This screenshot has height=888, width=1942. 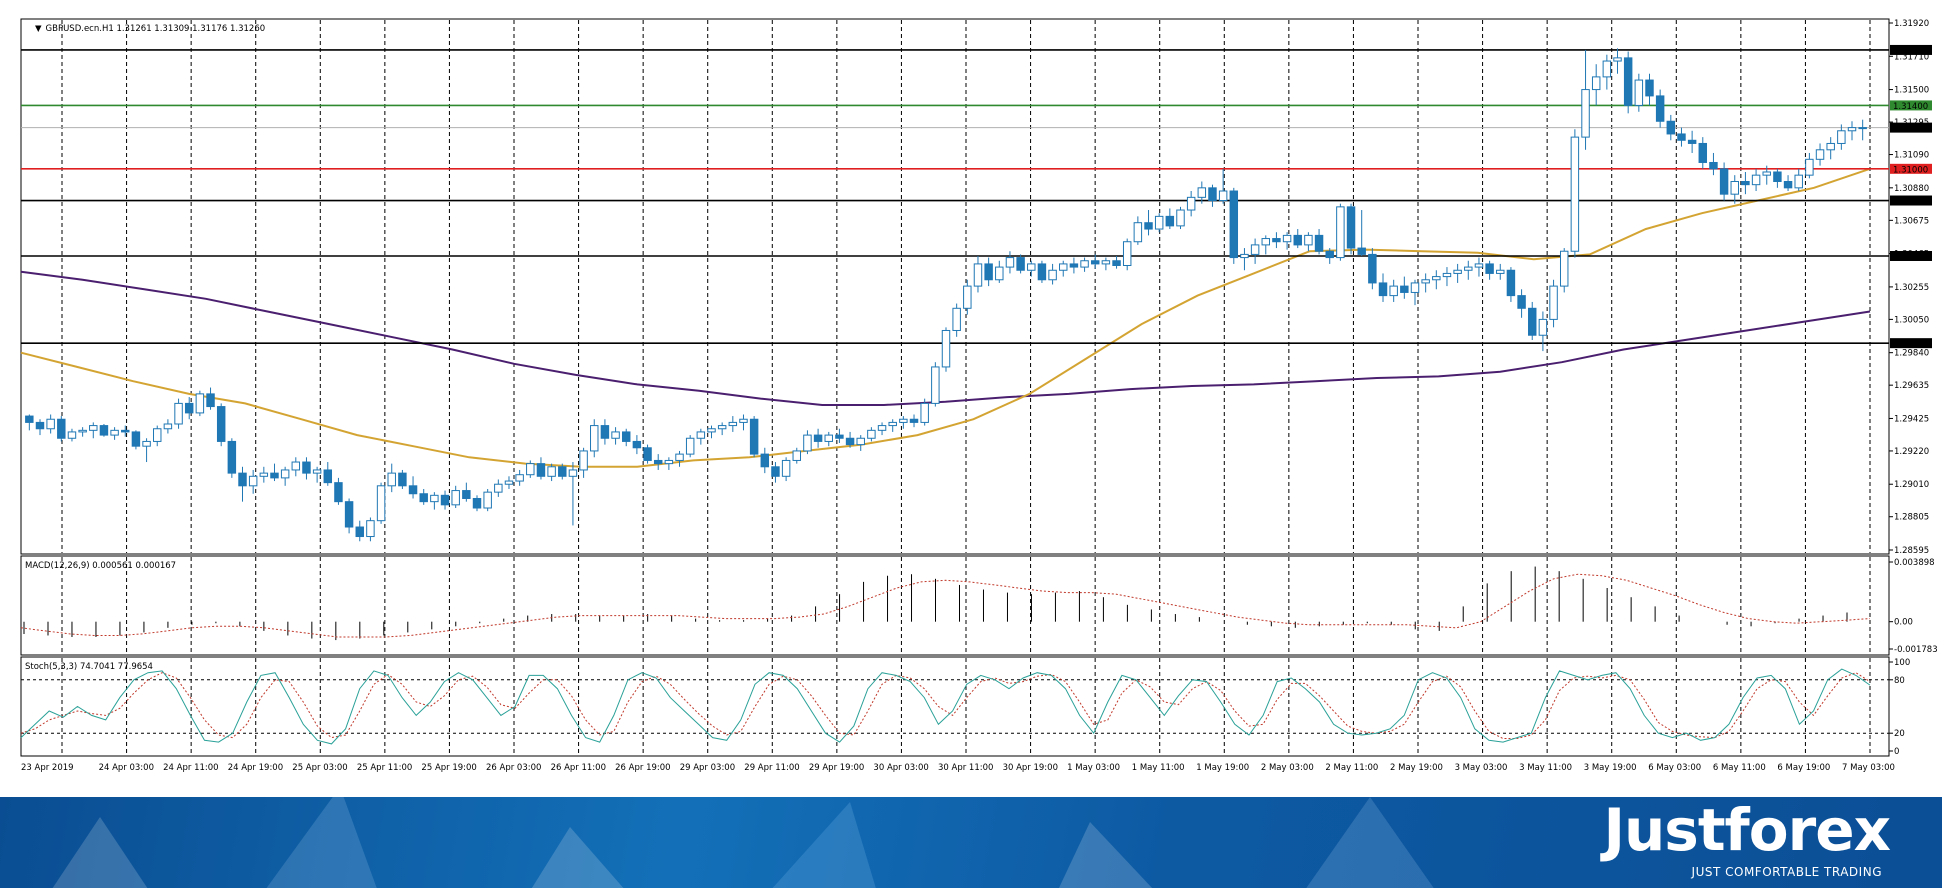 What do you see at coordinates (971, 842) in the screenshot?
I see `brand-banner` at bounding box center [971, 842].